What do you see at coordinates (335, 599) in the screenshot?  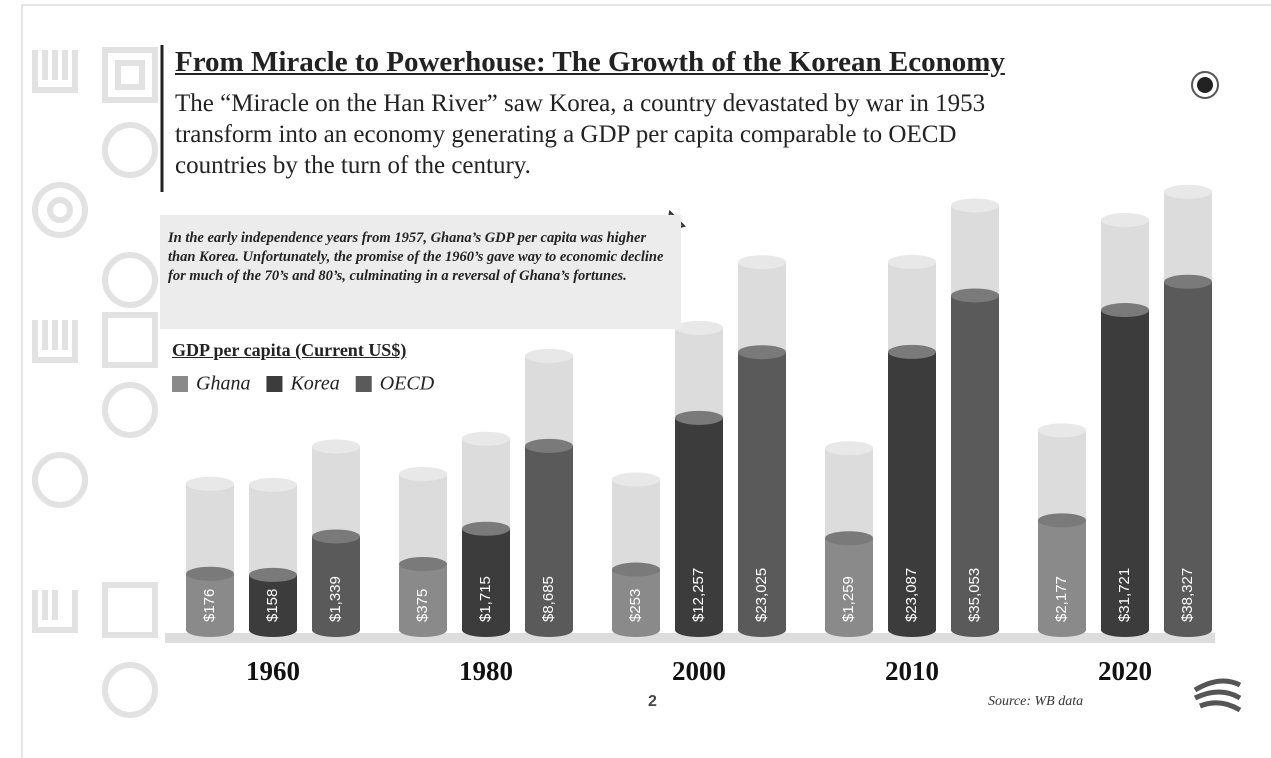 I see `value-label: $1,339` at bounding box center [335, 599].